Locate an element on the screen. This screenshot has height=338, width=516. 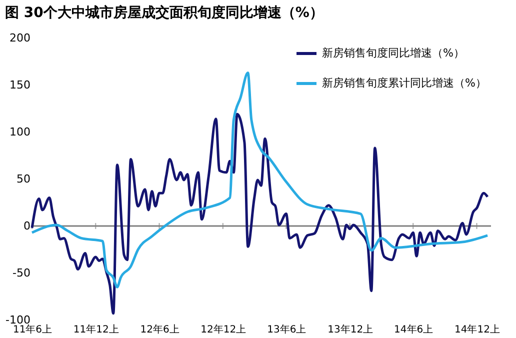
x-tick-label: 14年6上 is located at coordinates (414, 330).